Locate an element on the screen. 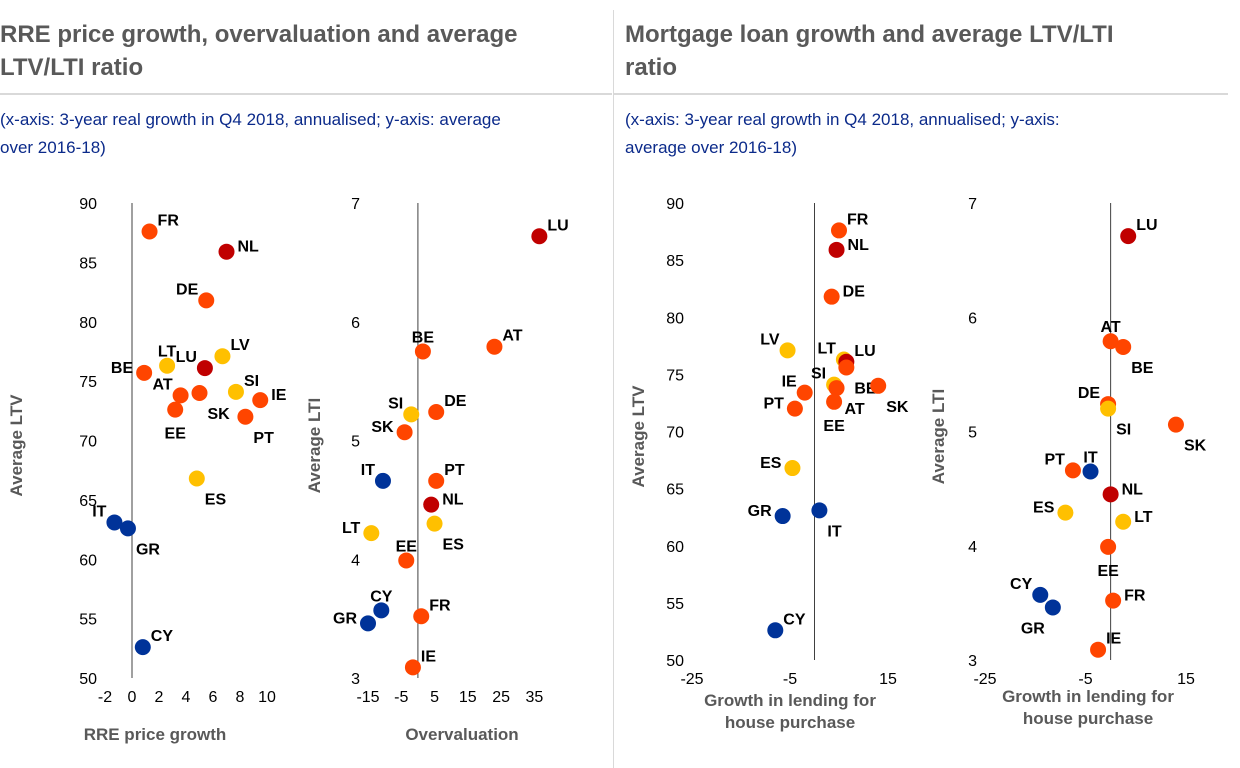 This screenshot has height=768, width=1240. point-label-si: SI is located at coordinates (1123, 430).